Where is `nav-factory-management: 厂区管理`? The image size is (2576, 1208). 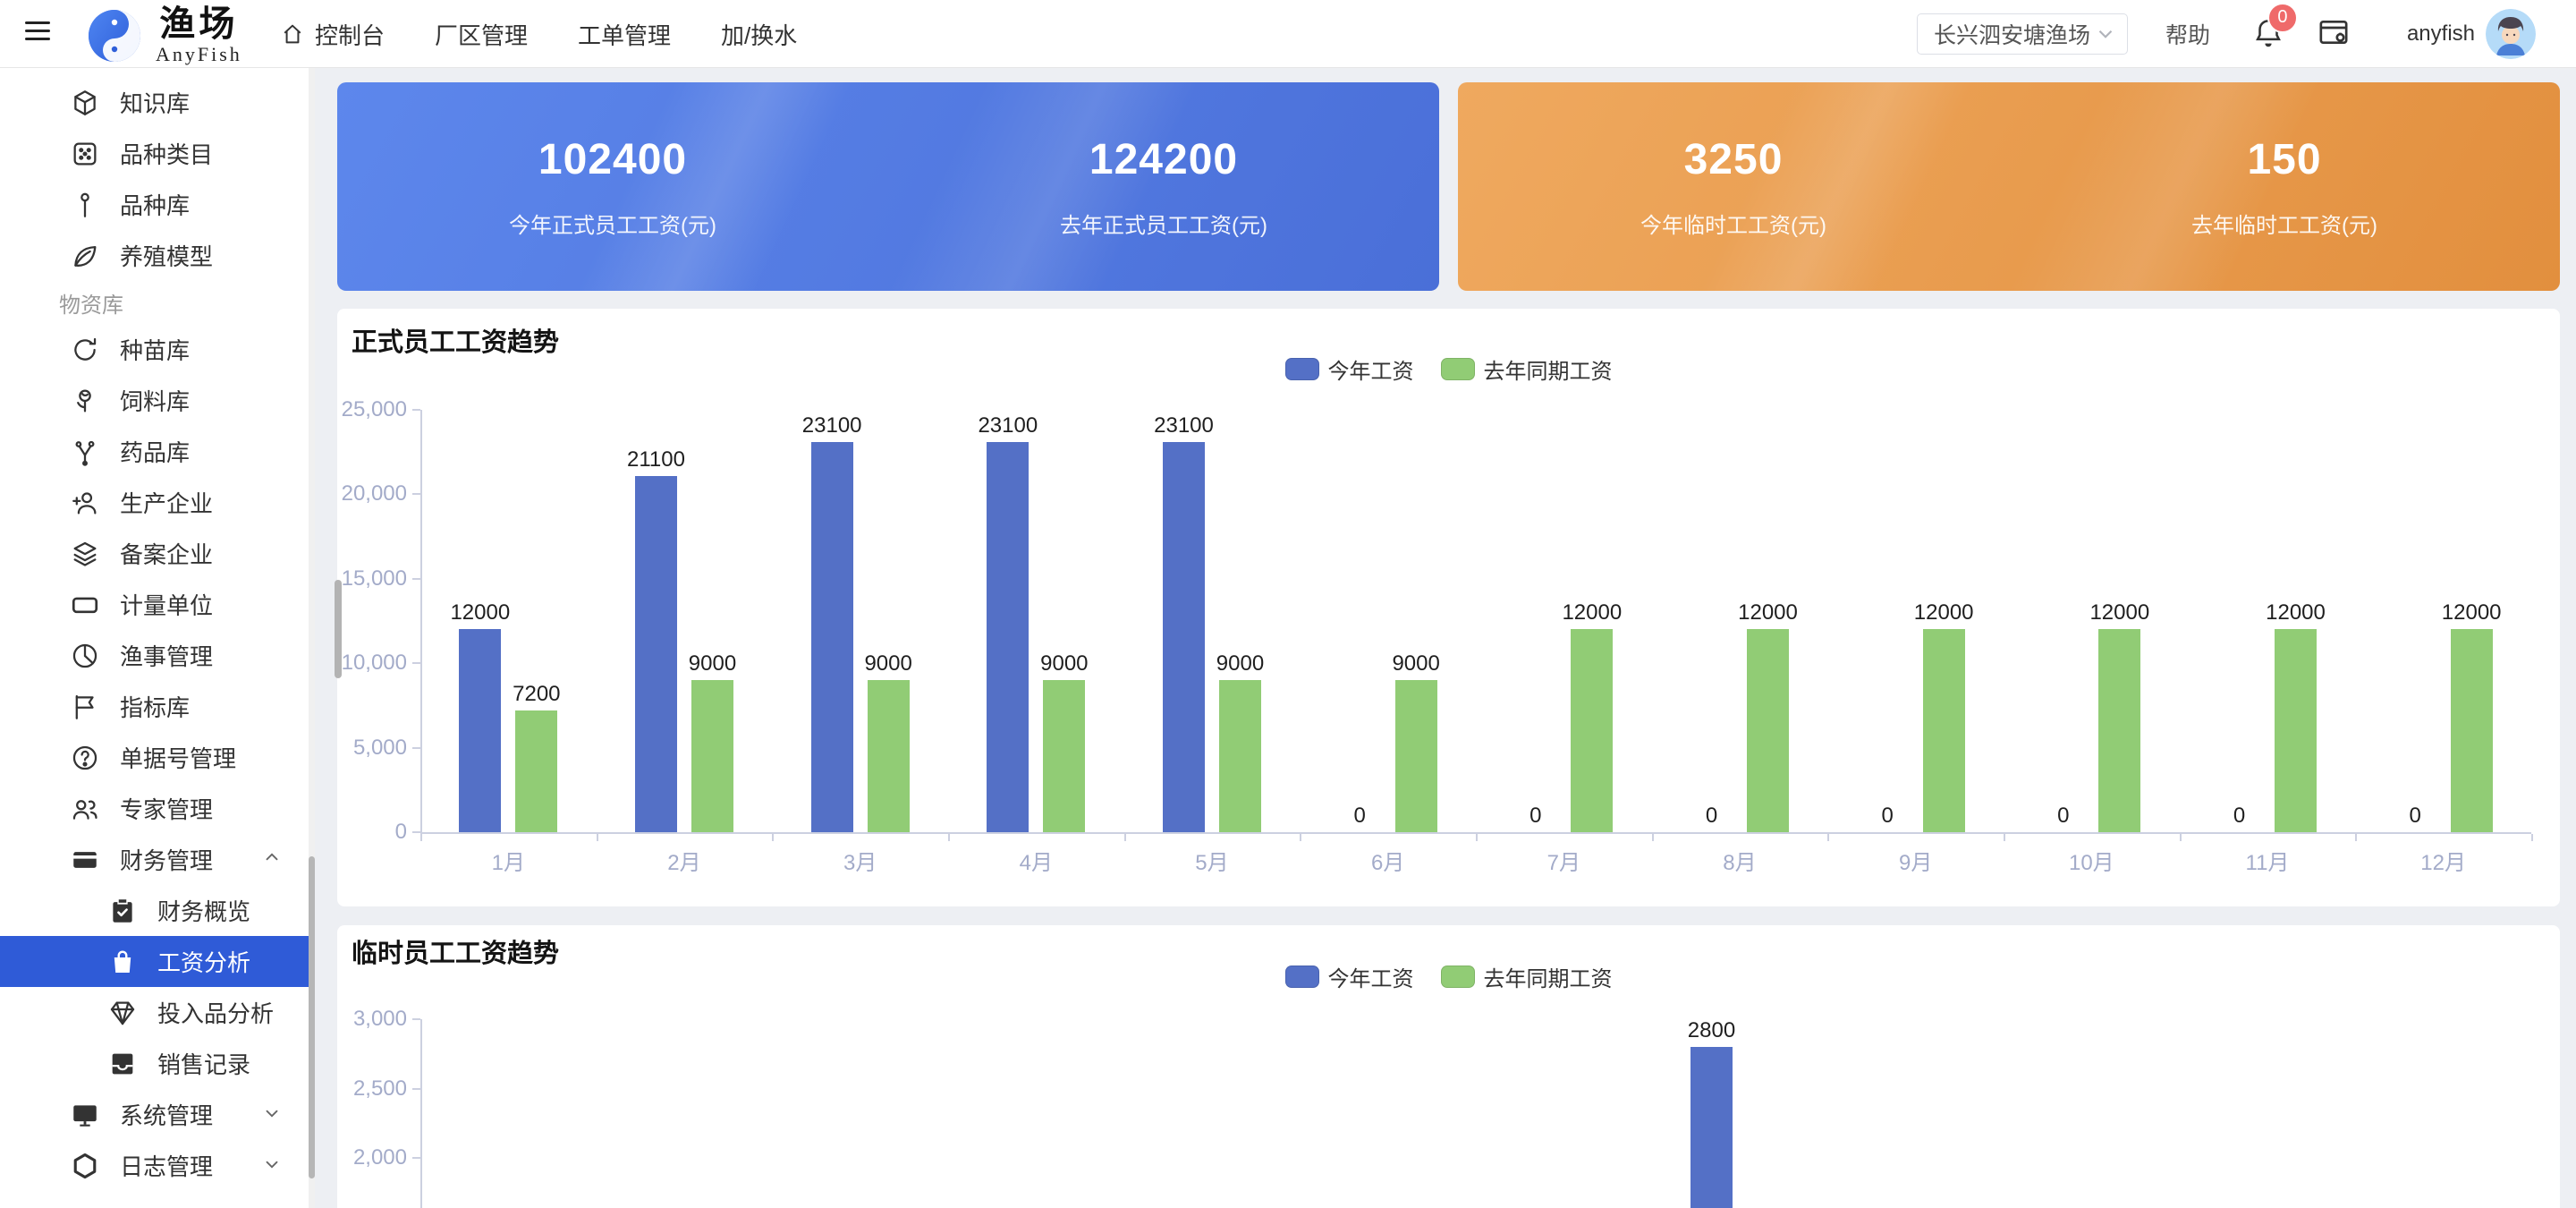
nav-factory-management: 厂区管理 is located at coordinates (481, 34).